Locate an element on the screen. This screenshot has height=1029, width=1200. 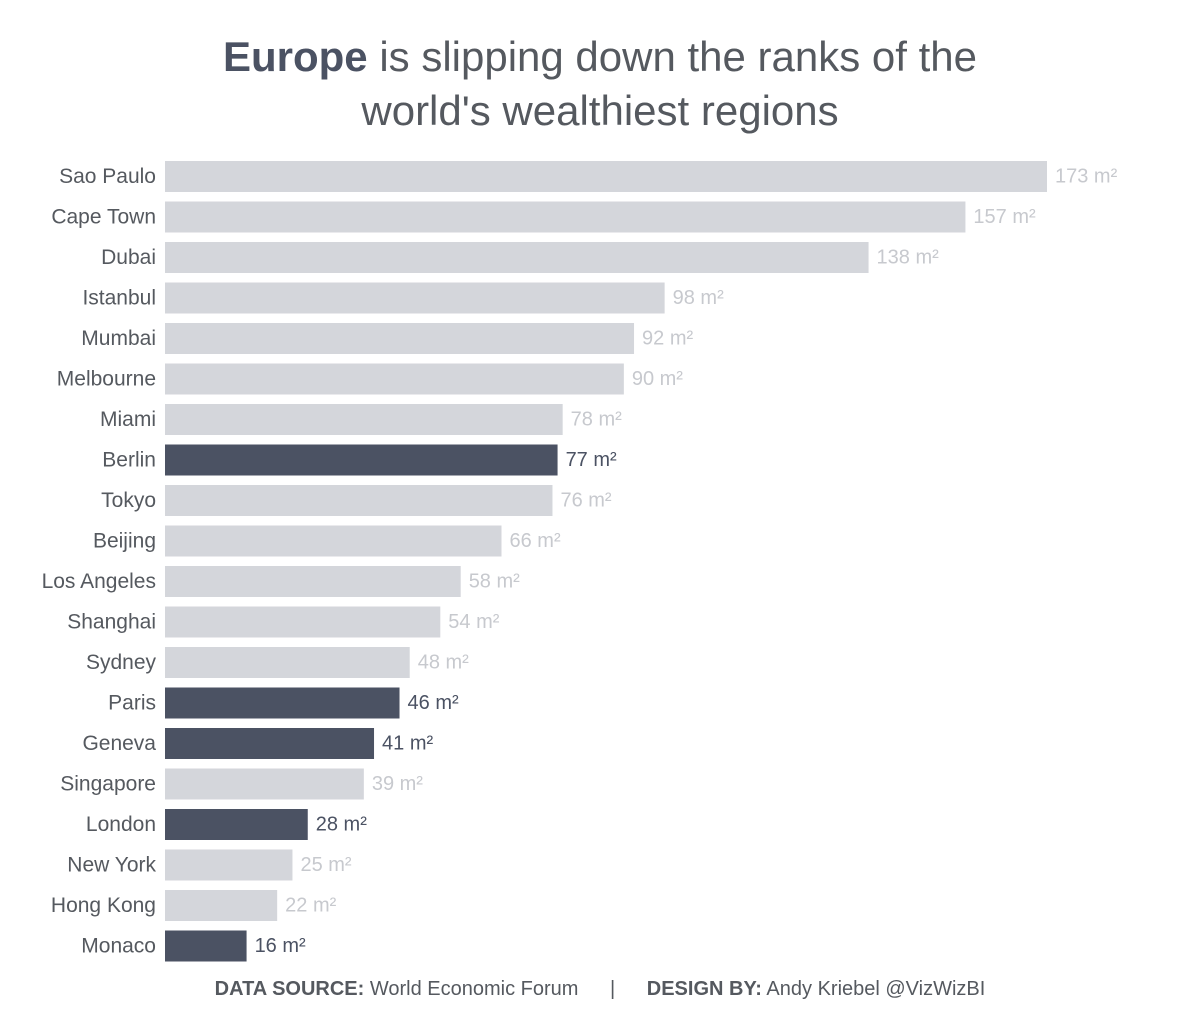
bar-dubai is located at coordinates (517, 257).